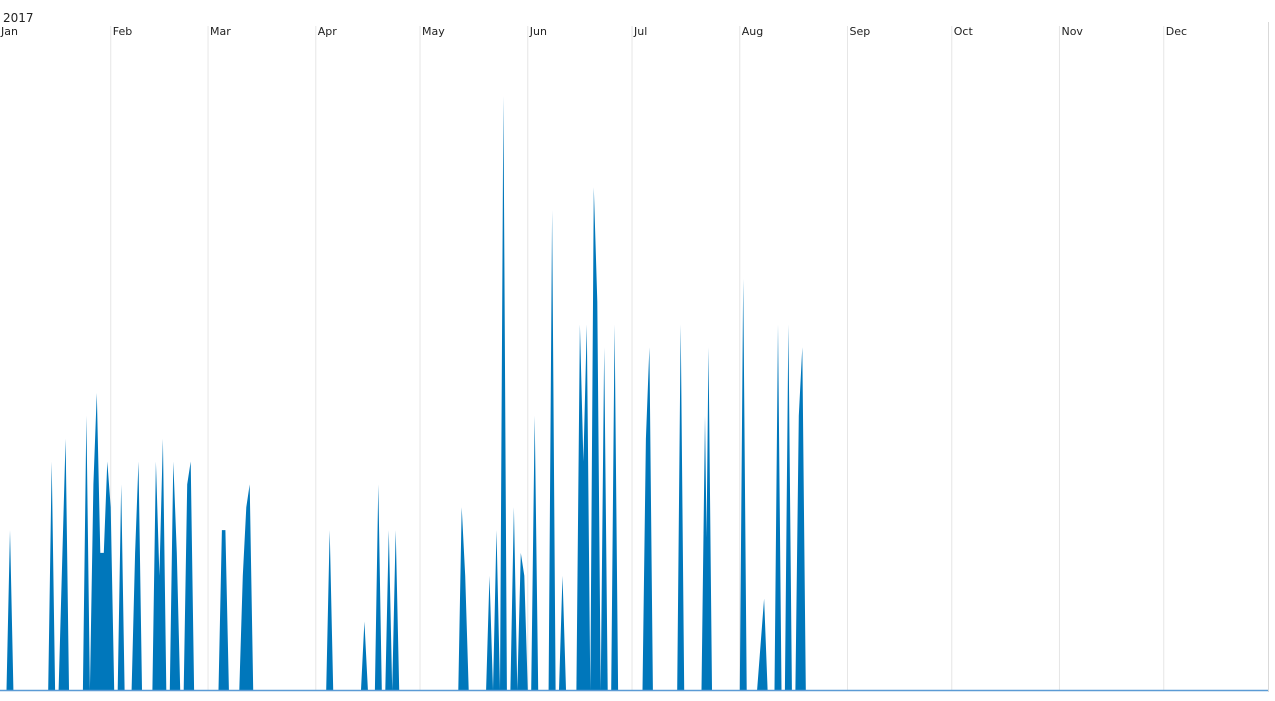 This screenshot has width=1275, height=701. What do you see at coordinates (859, 31) in the screenshot?
I see `x-tick-label-sep: Sep` at bounding box center [859, 31].